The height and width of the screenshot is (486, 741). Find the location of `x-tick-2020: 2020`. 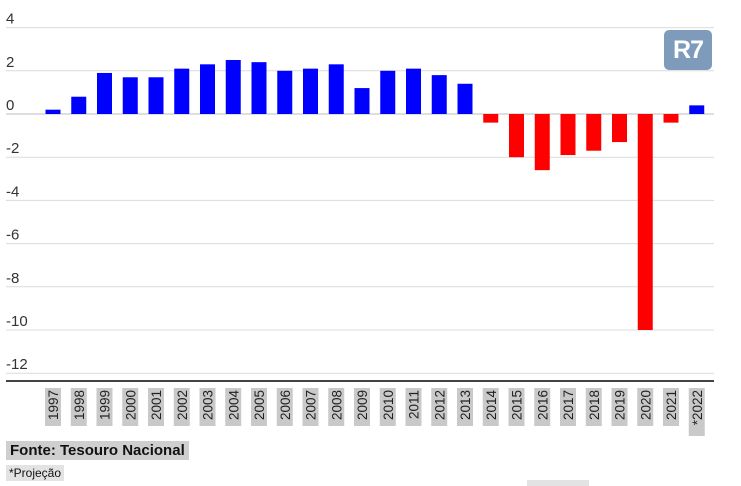

x-tick-2020: 2020 is located at coordinates (645, 407).